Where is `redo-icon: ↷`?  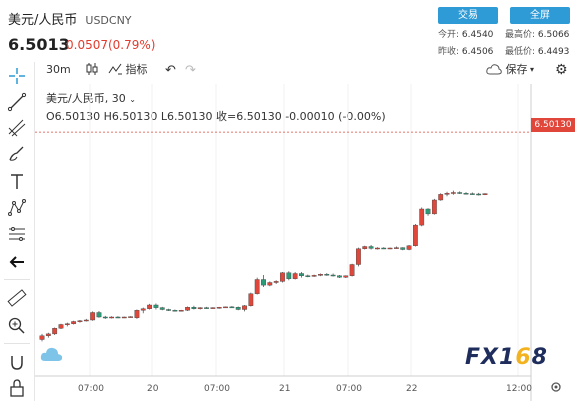 redo-icon: ↷ is located at coordinates (190, 70).